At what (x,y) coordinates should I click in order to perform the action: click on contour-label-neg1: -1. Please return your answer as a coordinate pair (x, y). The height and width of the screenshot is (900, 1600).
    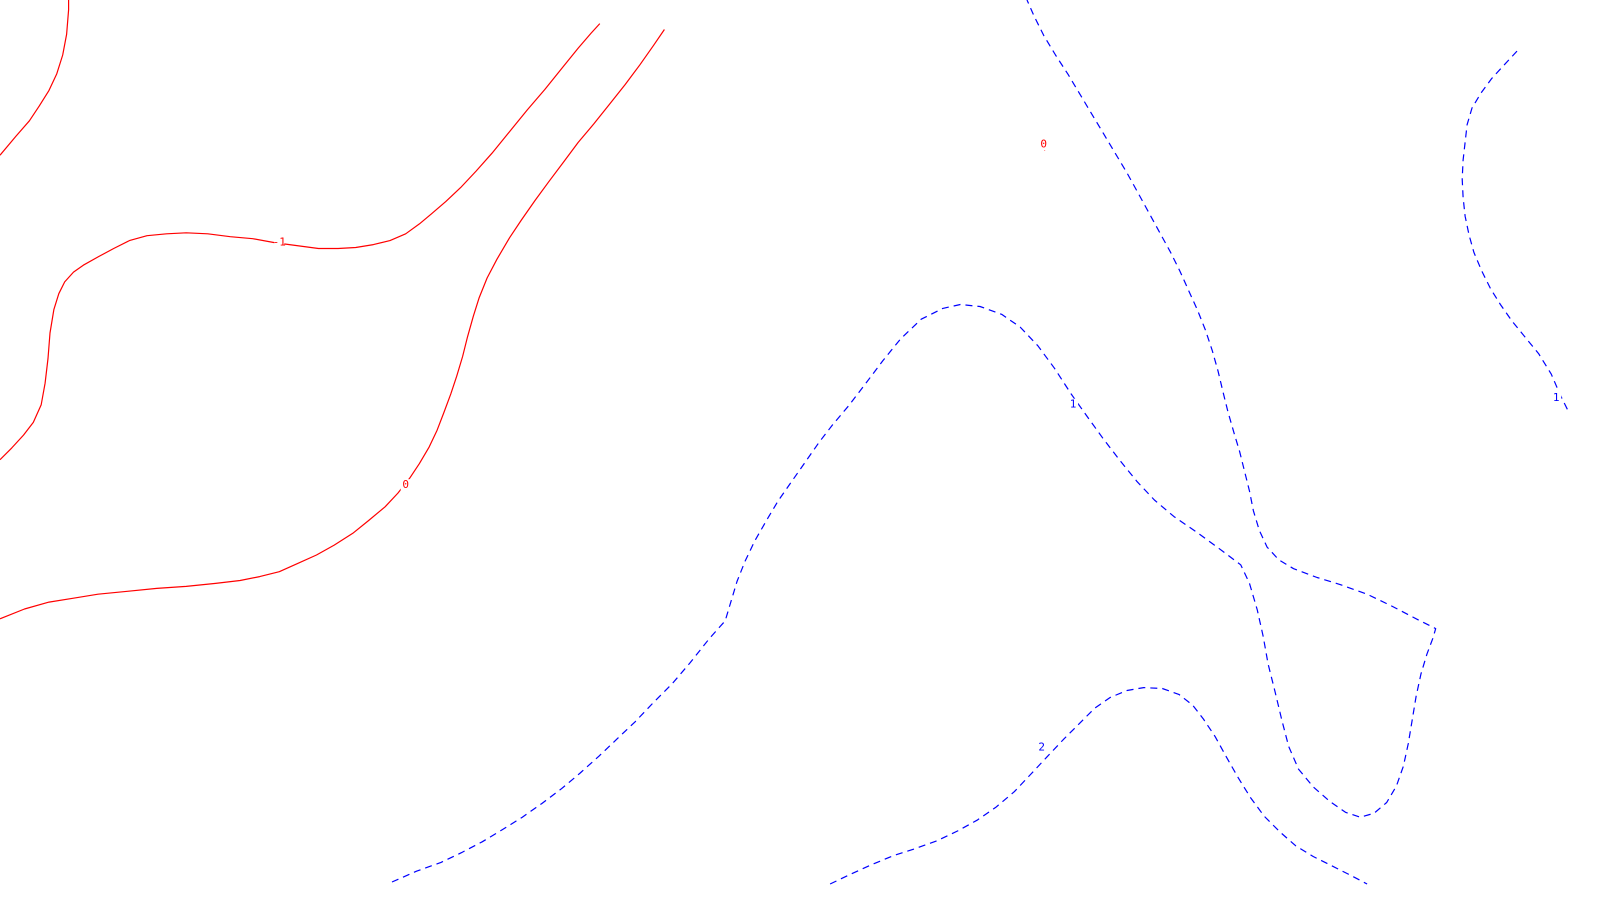
    Looking at the image, I should click on (279, 242).